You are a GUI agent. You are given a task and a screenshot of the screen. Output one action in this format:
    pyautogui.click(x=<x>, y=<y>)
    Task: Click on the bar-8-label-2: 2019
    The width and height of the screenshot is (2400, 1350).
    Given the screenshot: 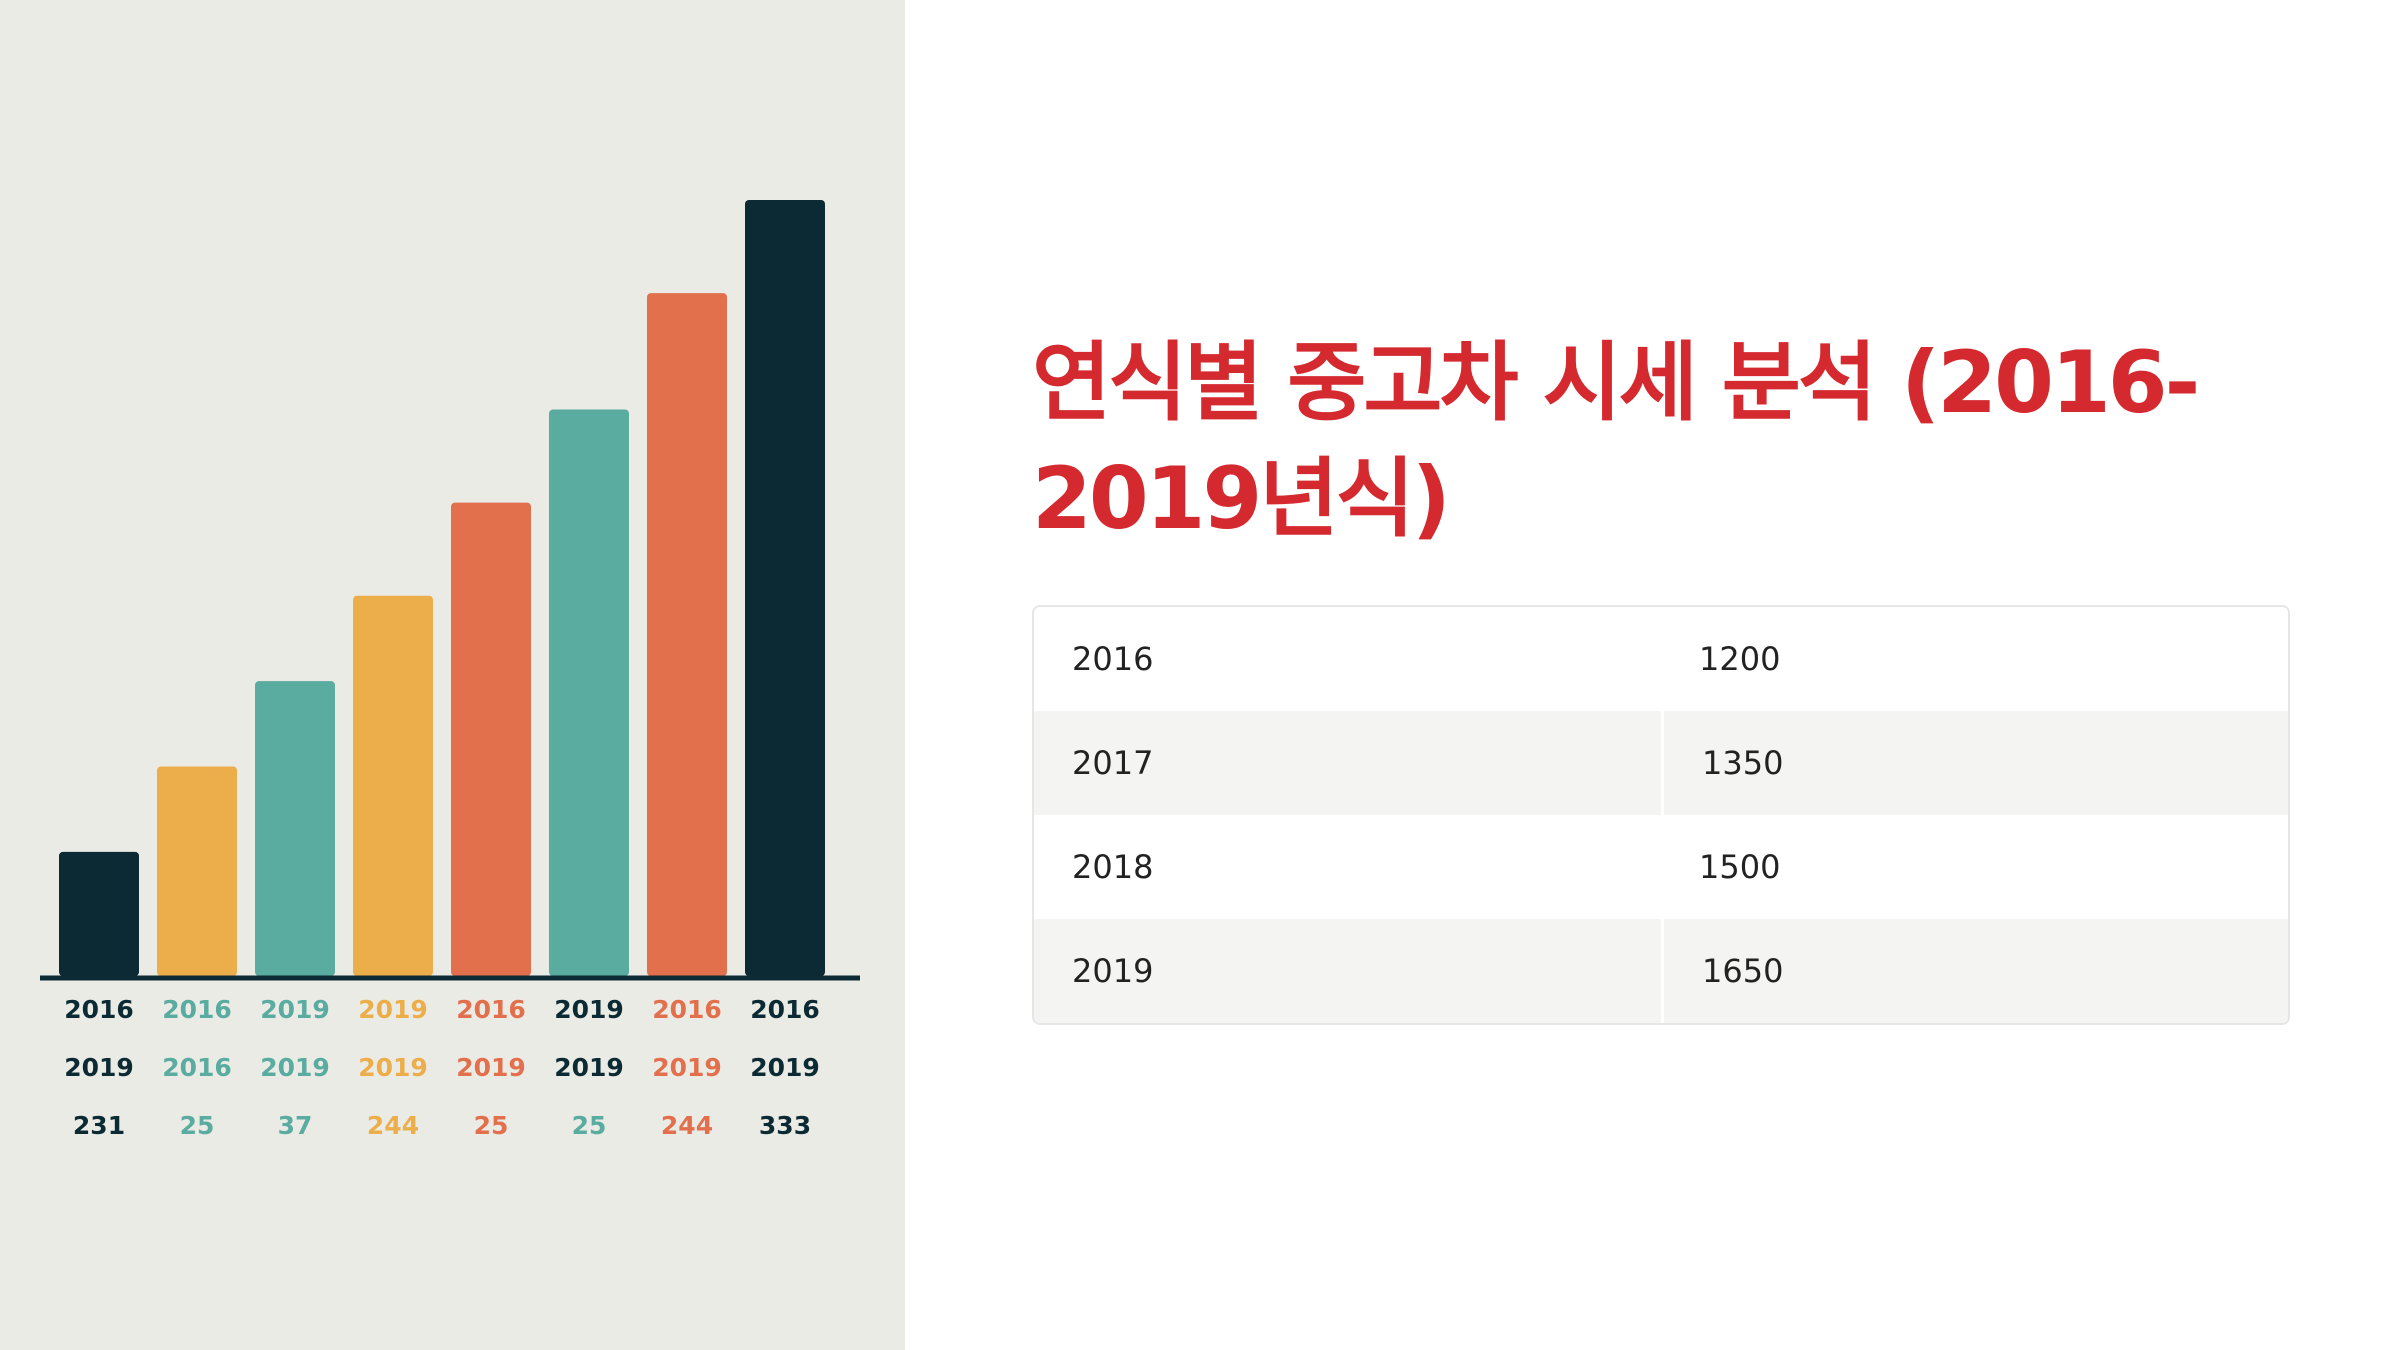 What is the action you would take?
    pyautogui.click(x=785, y=1067)
    